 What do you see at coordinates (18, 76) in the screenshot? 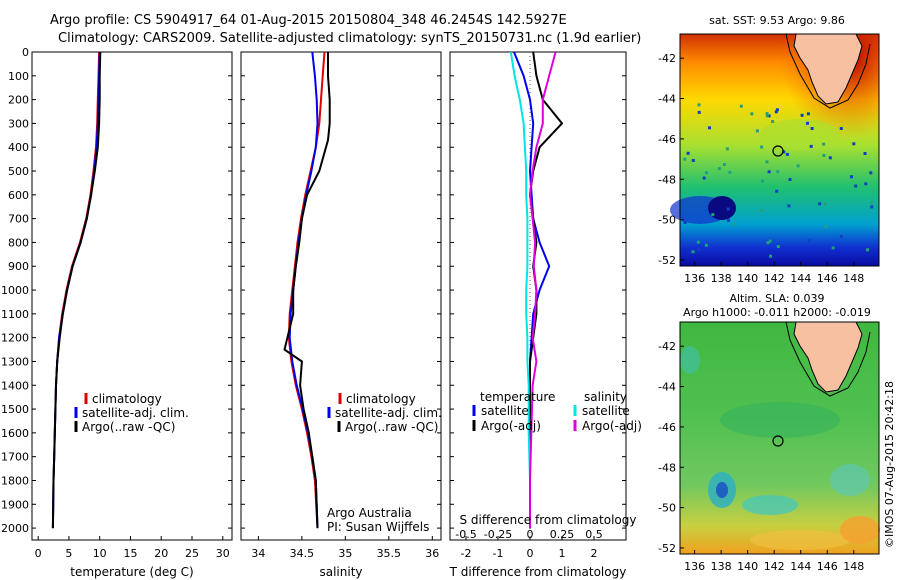
I see `depth-tick-label: 100` at bounding box center [18, 76].